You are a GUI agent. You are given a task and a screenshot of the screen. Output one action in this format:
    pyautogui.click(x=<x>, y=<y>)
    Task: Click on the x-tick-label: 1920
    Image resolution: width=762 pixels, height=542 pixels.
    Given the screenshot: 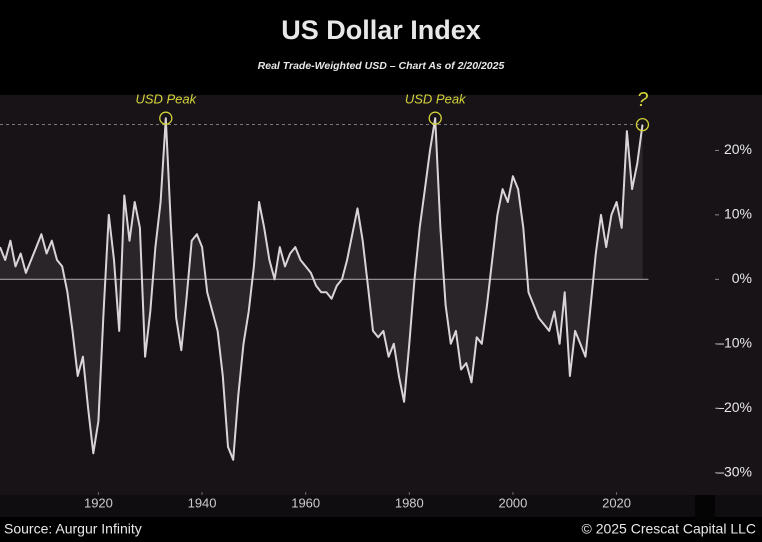 What is the action you would take?
    pyautogui.click(x=98, y=502)
    